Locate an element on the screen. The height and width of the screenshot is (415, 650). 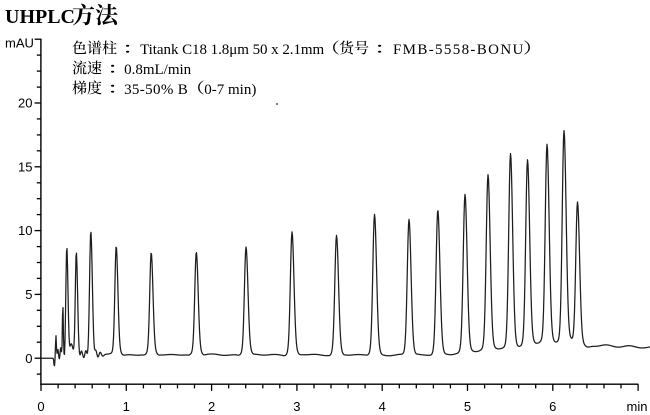
svg-text: 10 is located at coordinates (25, 230).